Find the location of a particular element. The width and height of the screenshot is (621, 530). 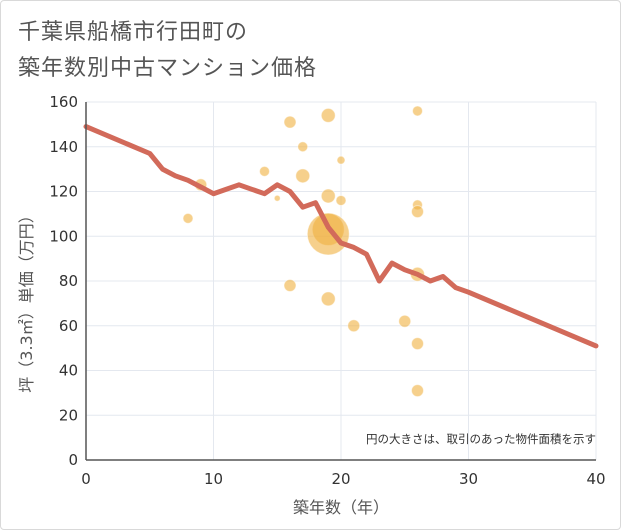

y-tick-label: 140 is located at coordinates (63, 147).